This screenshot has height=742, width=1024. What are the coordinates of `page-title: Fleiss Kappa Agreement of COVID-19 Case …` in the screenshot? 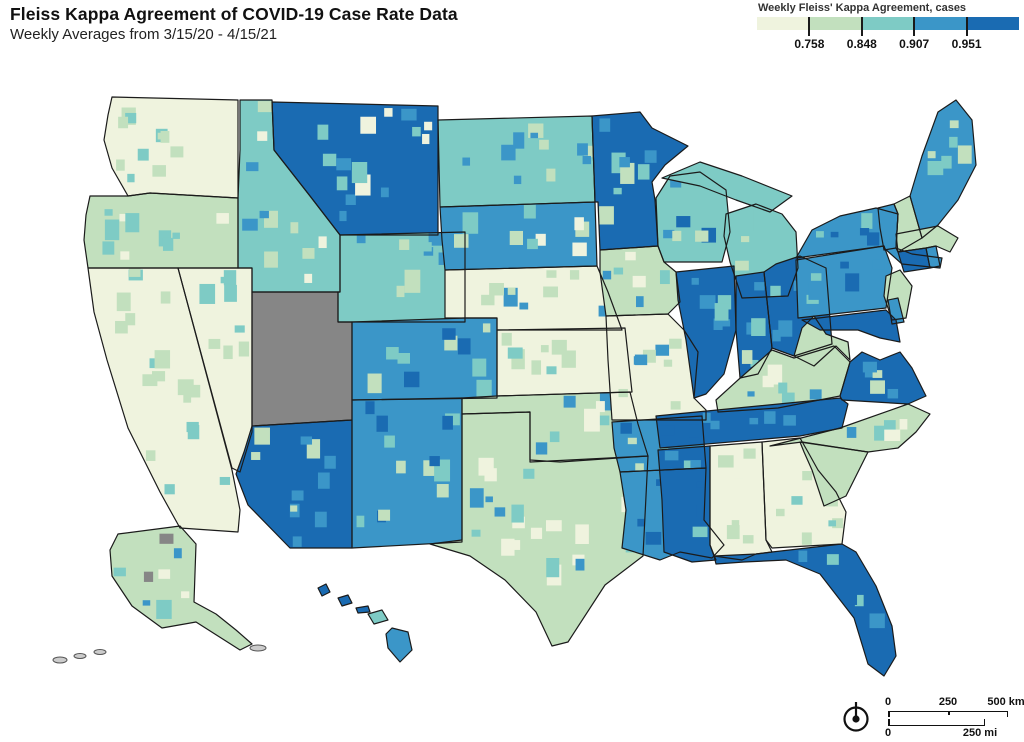 It's located at (234, 14).